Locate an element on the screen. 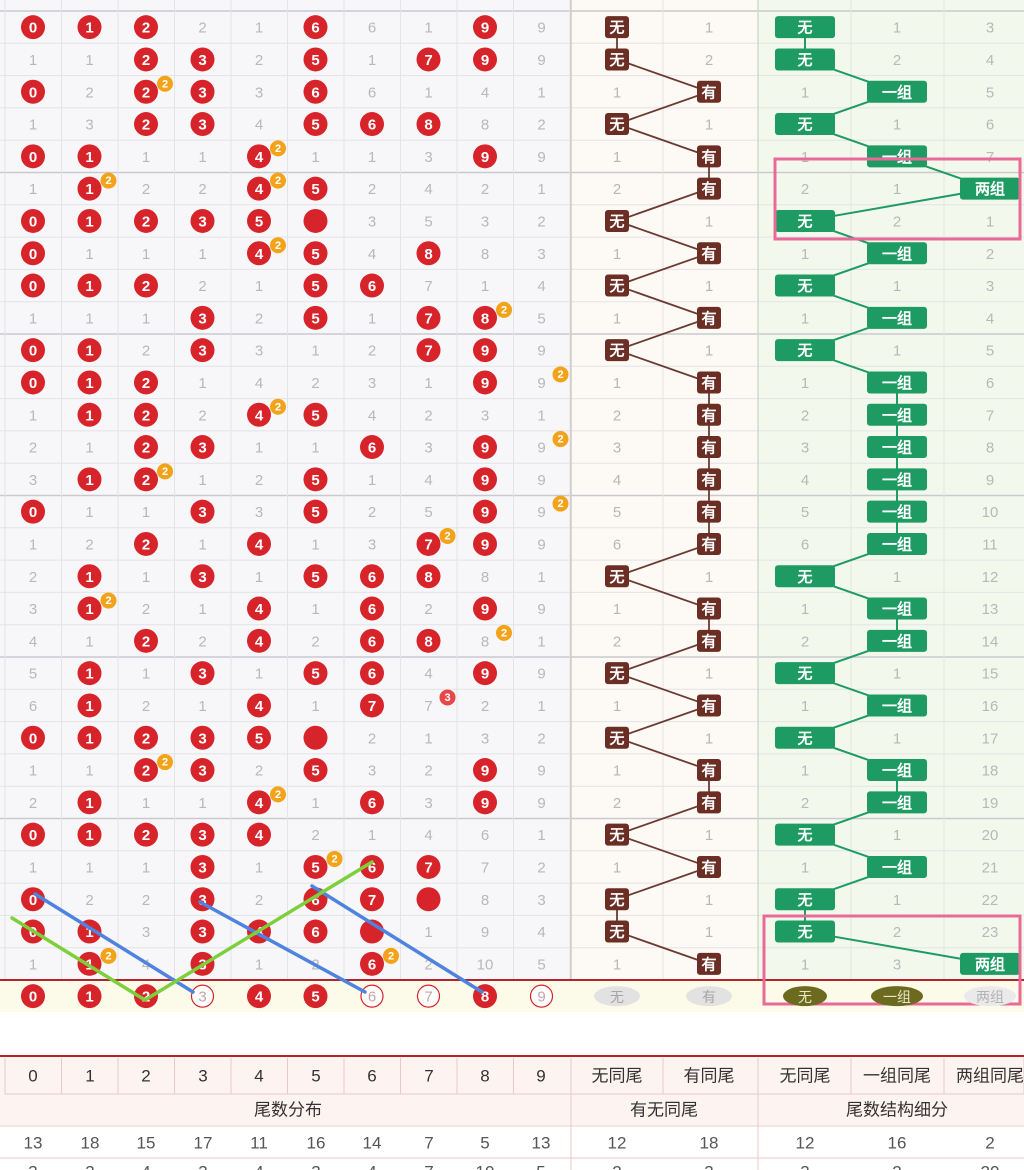 The width and height of the screenshot is (1024, 1170). total-value: 16 is located at coordinates (316, 1143).